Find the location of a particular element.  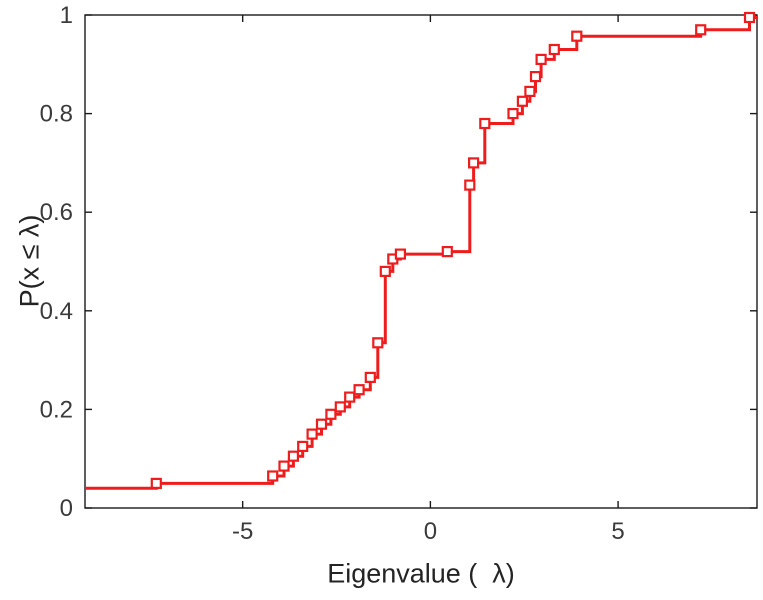

y-tick-label: 0.8 is located at coordinates (56, 114).